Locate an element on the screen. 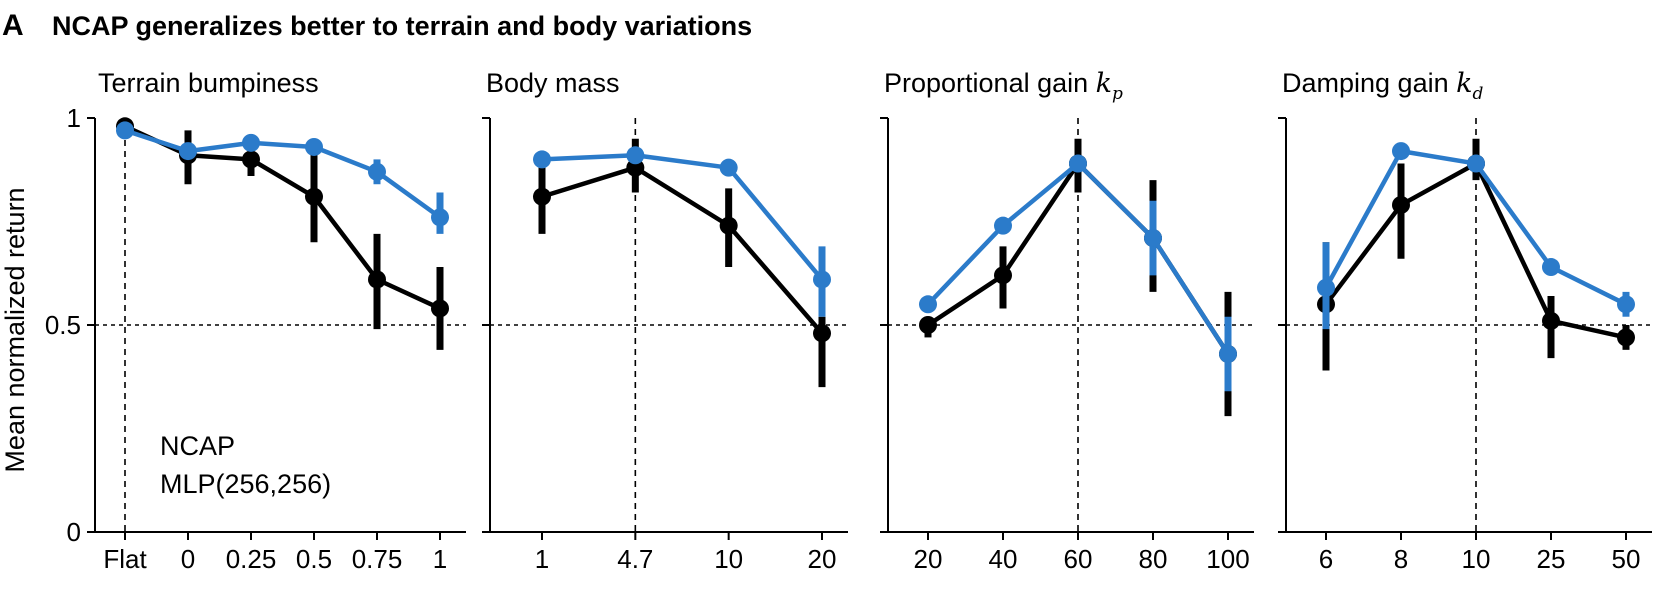 This screenshot has height=591, width=1661. panel-title: Terrain bumpiness is located at coordinates (208, 83).